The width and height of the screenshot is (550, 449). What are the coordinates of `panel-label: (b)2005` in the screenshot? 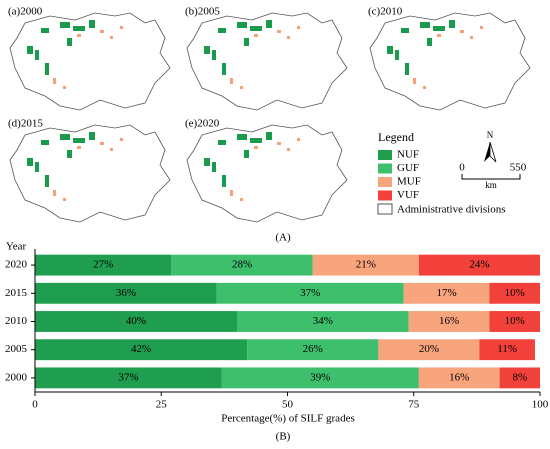 It's located at (202, 12).